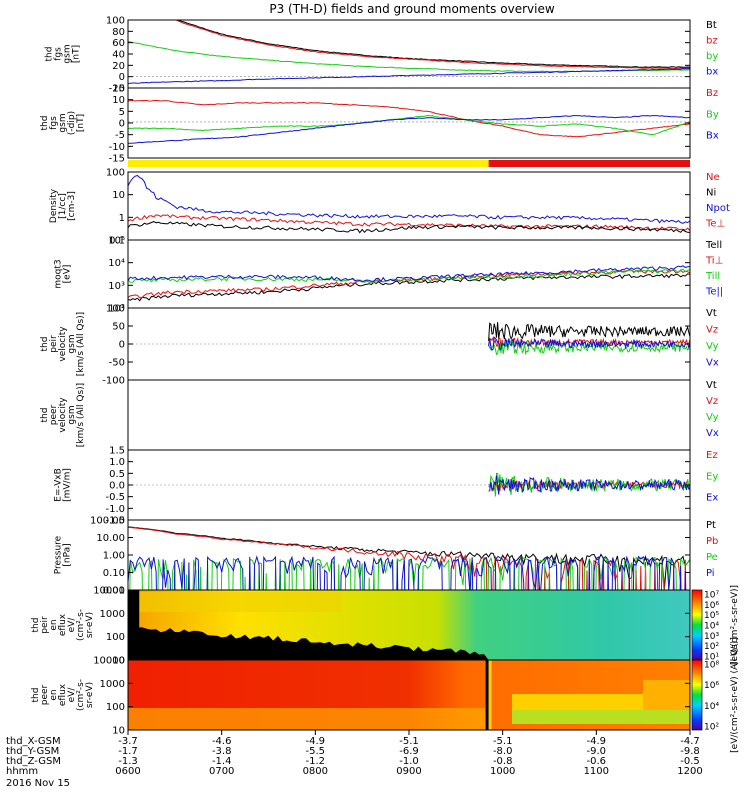 This screenshot has height=804, width=750. What do you see at coordinates (63, 273) in the screenshot?
I see `y-axis-label: moqt3 [eV]` at bounding box center [63, 273].